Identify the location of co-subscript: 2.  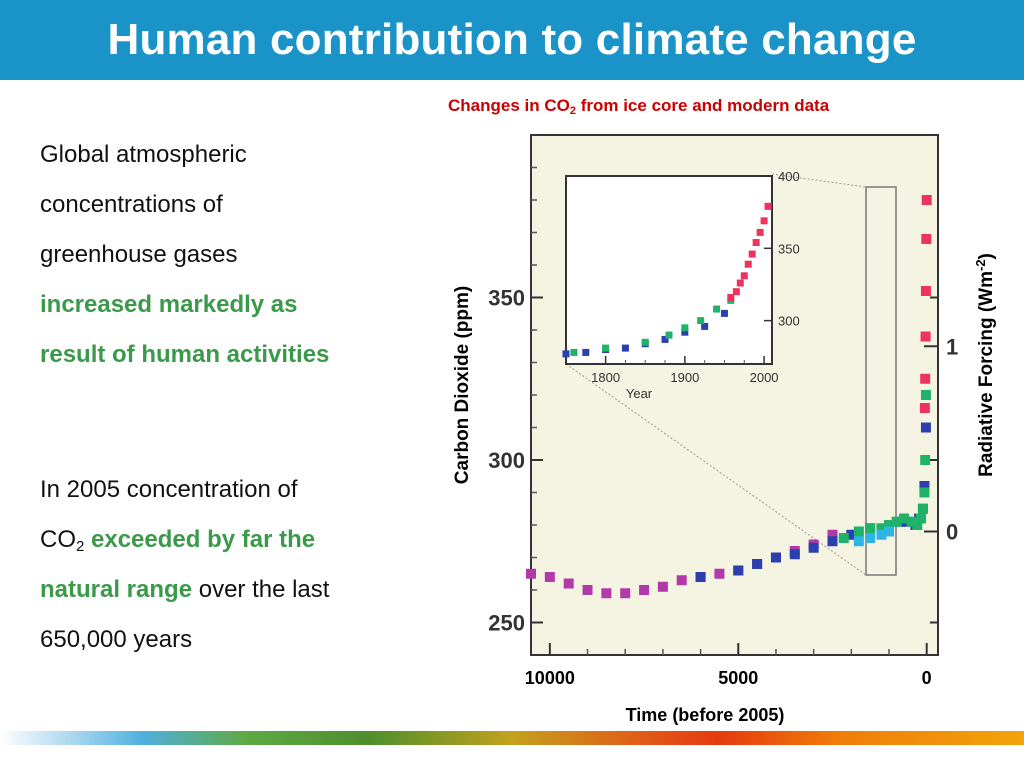
(80, 546).